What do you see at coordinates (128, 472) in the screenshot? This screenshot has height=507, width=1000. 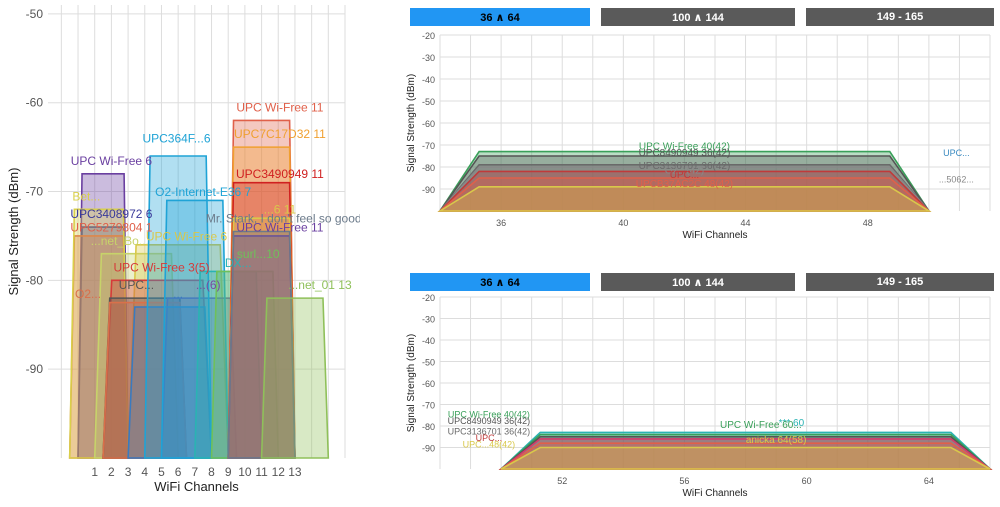 I see `x-tick-label: 3` at bounding box center [128, 472].